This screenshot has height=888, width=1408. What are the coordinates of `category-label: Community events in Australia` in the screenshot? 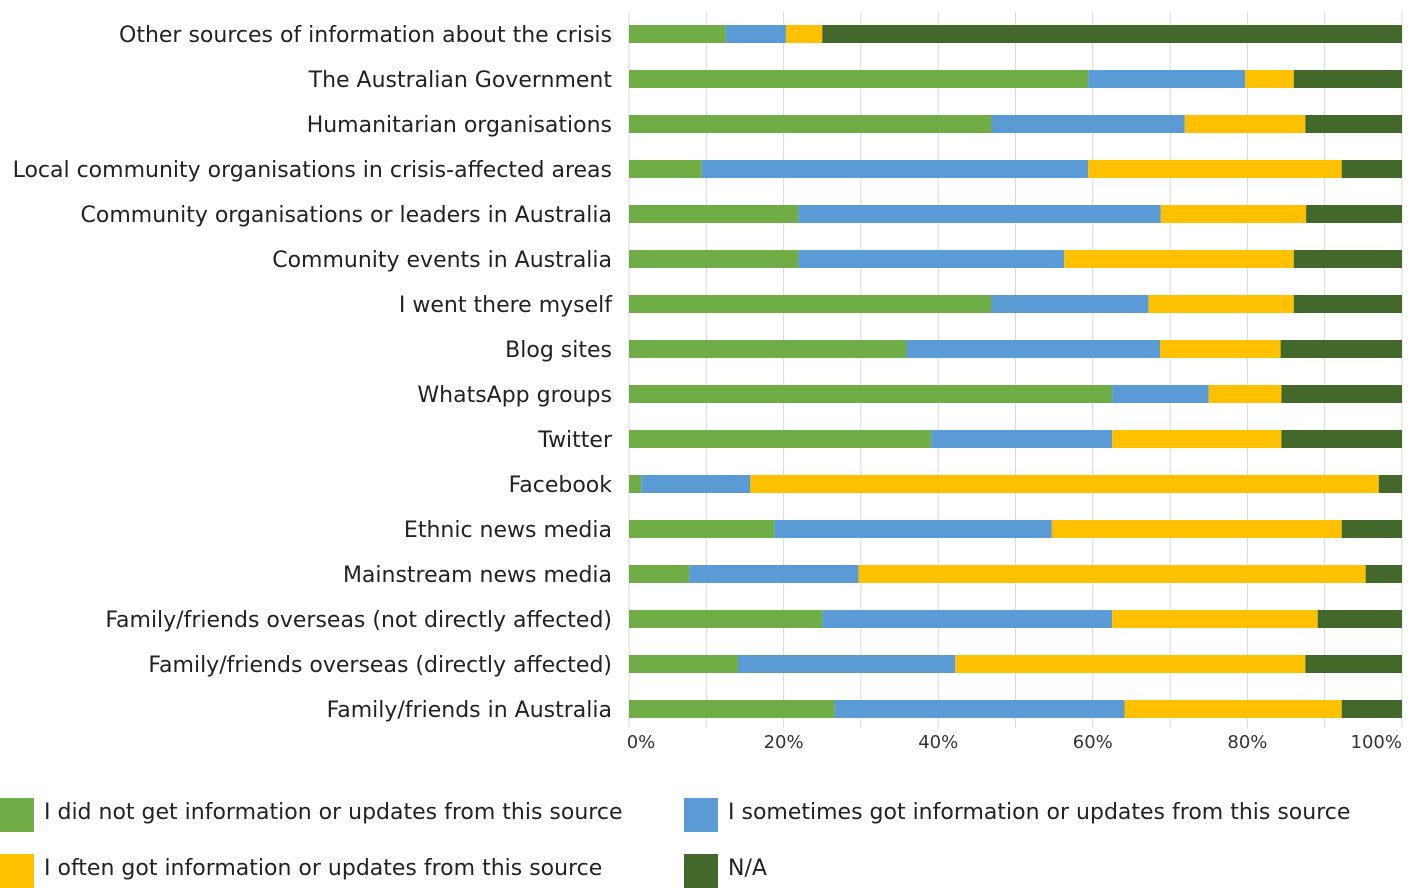 It's located at (442, 260).